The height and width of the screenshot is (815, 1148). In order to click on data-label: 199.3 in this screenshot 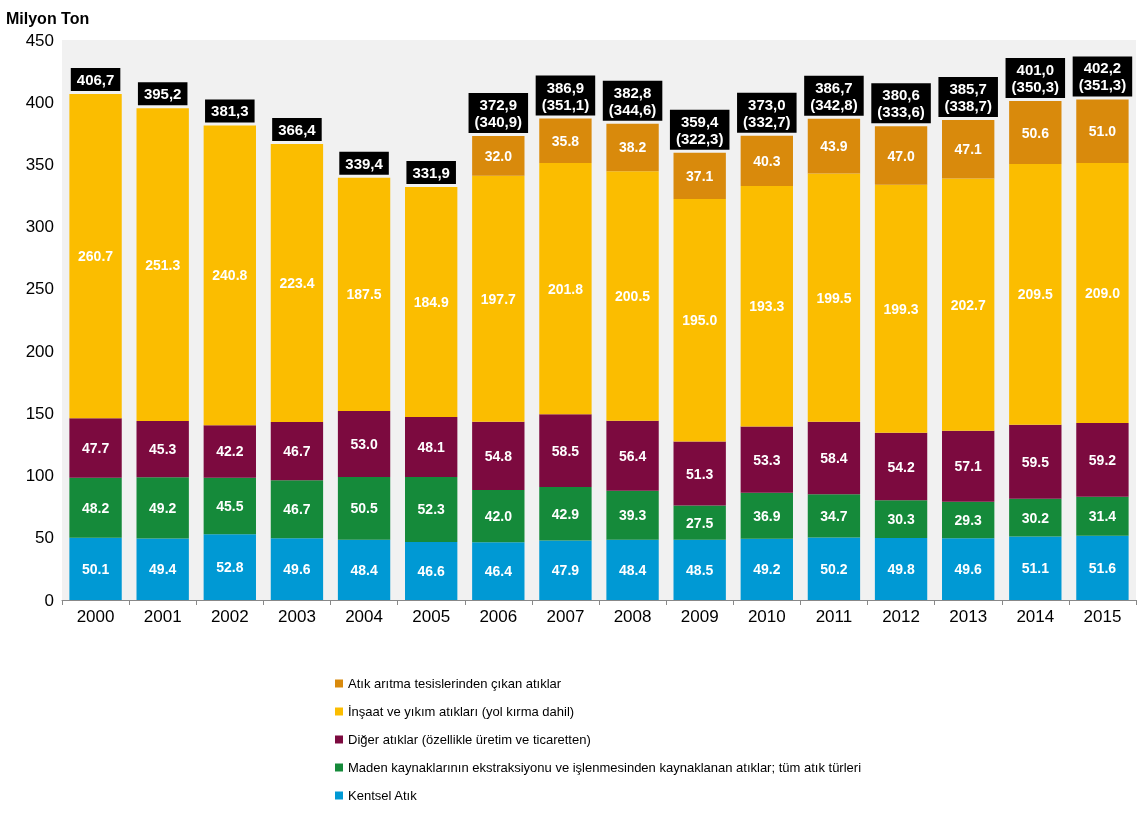, I will do `click(901, 308)`.